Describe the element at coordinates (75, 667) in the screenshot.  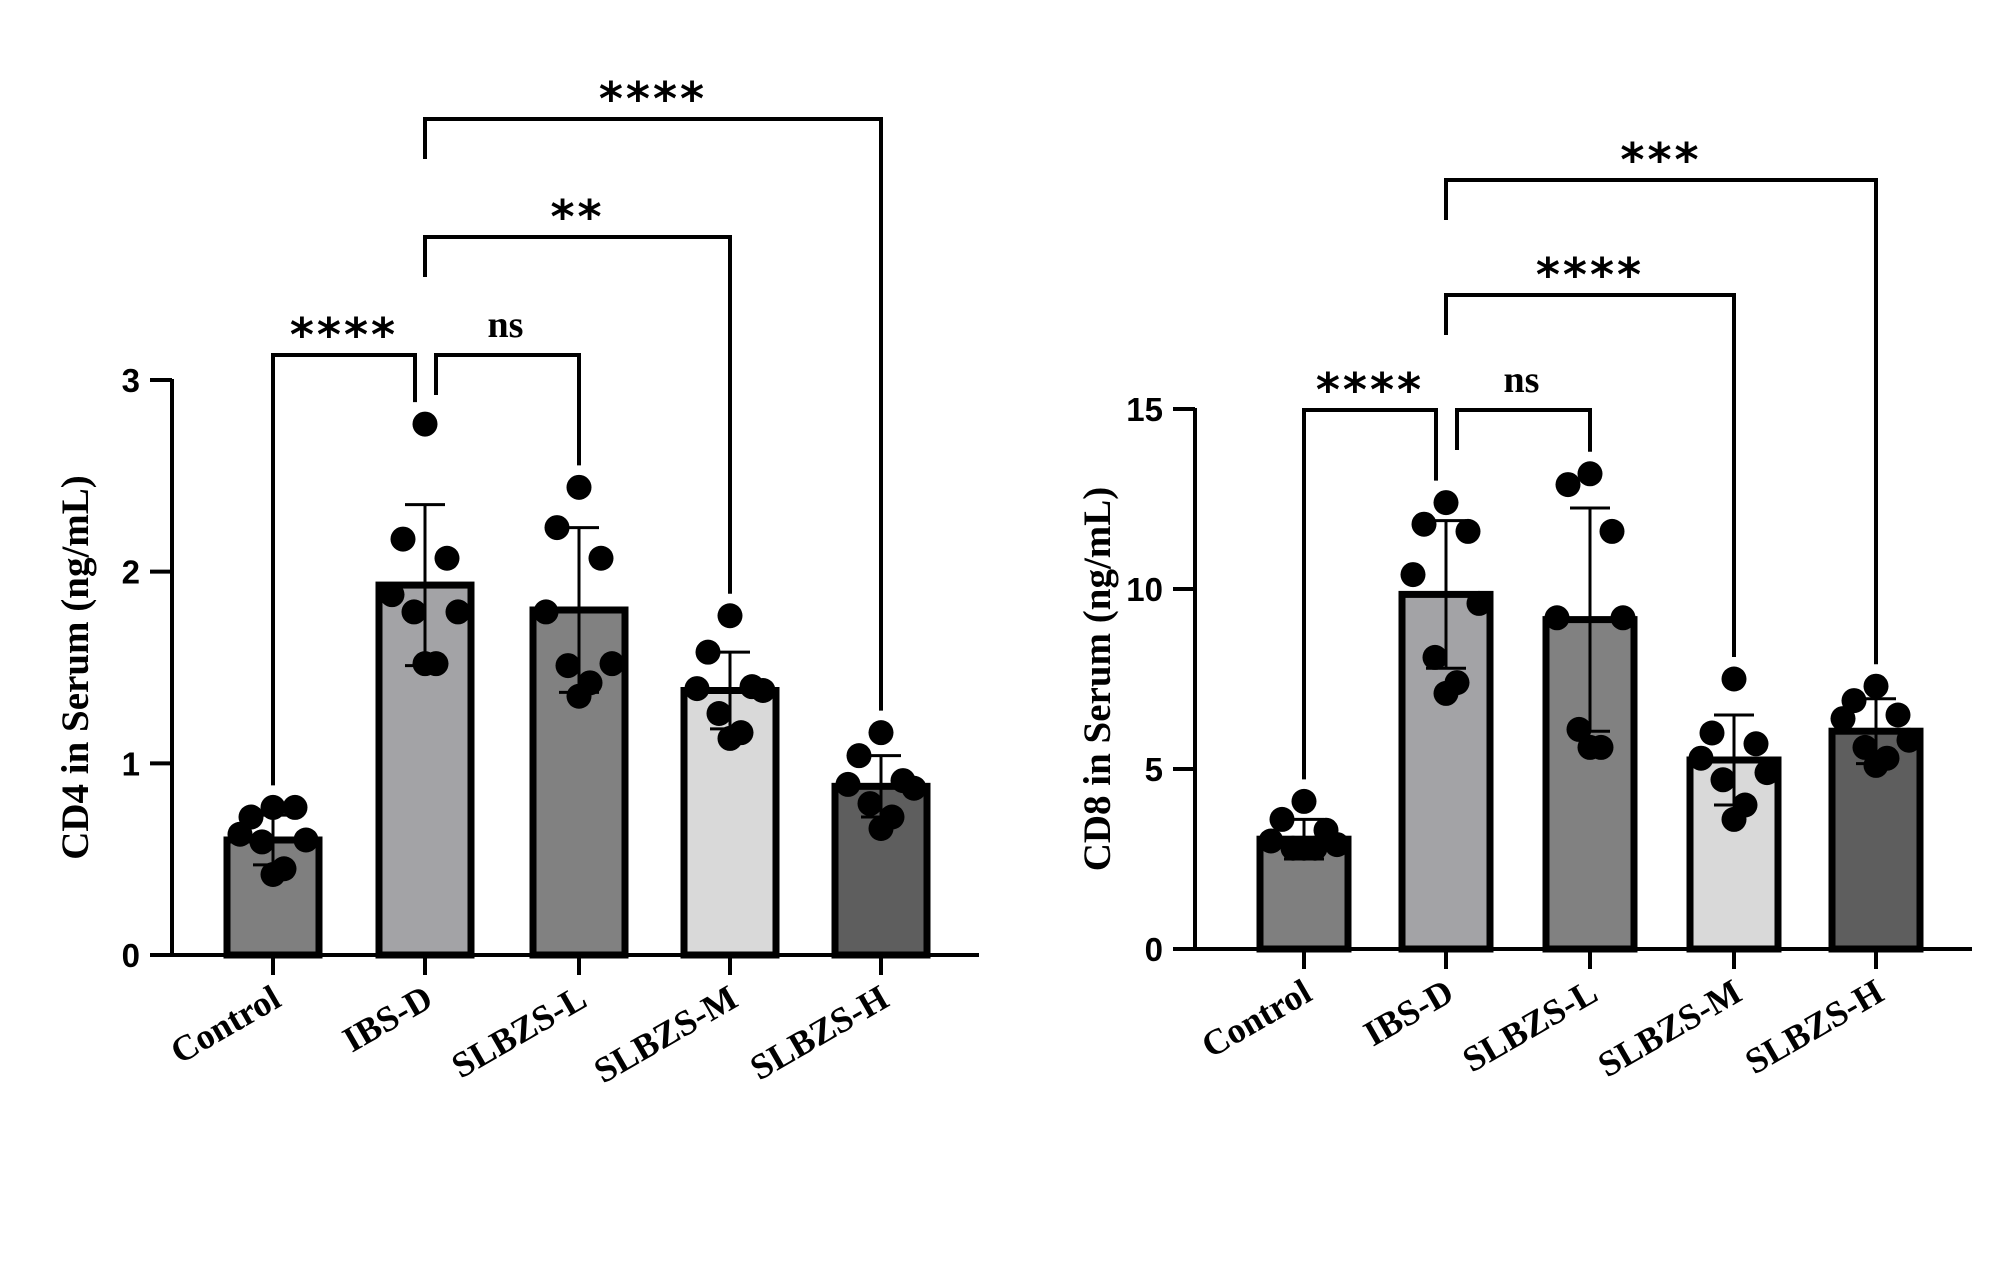
I see `y-axis-title: CD4 in Serum (ng/mL)` at that location.